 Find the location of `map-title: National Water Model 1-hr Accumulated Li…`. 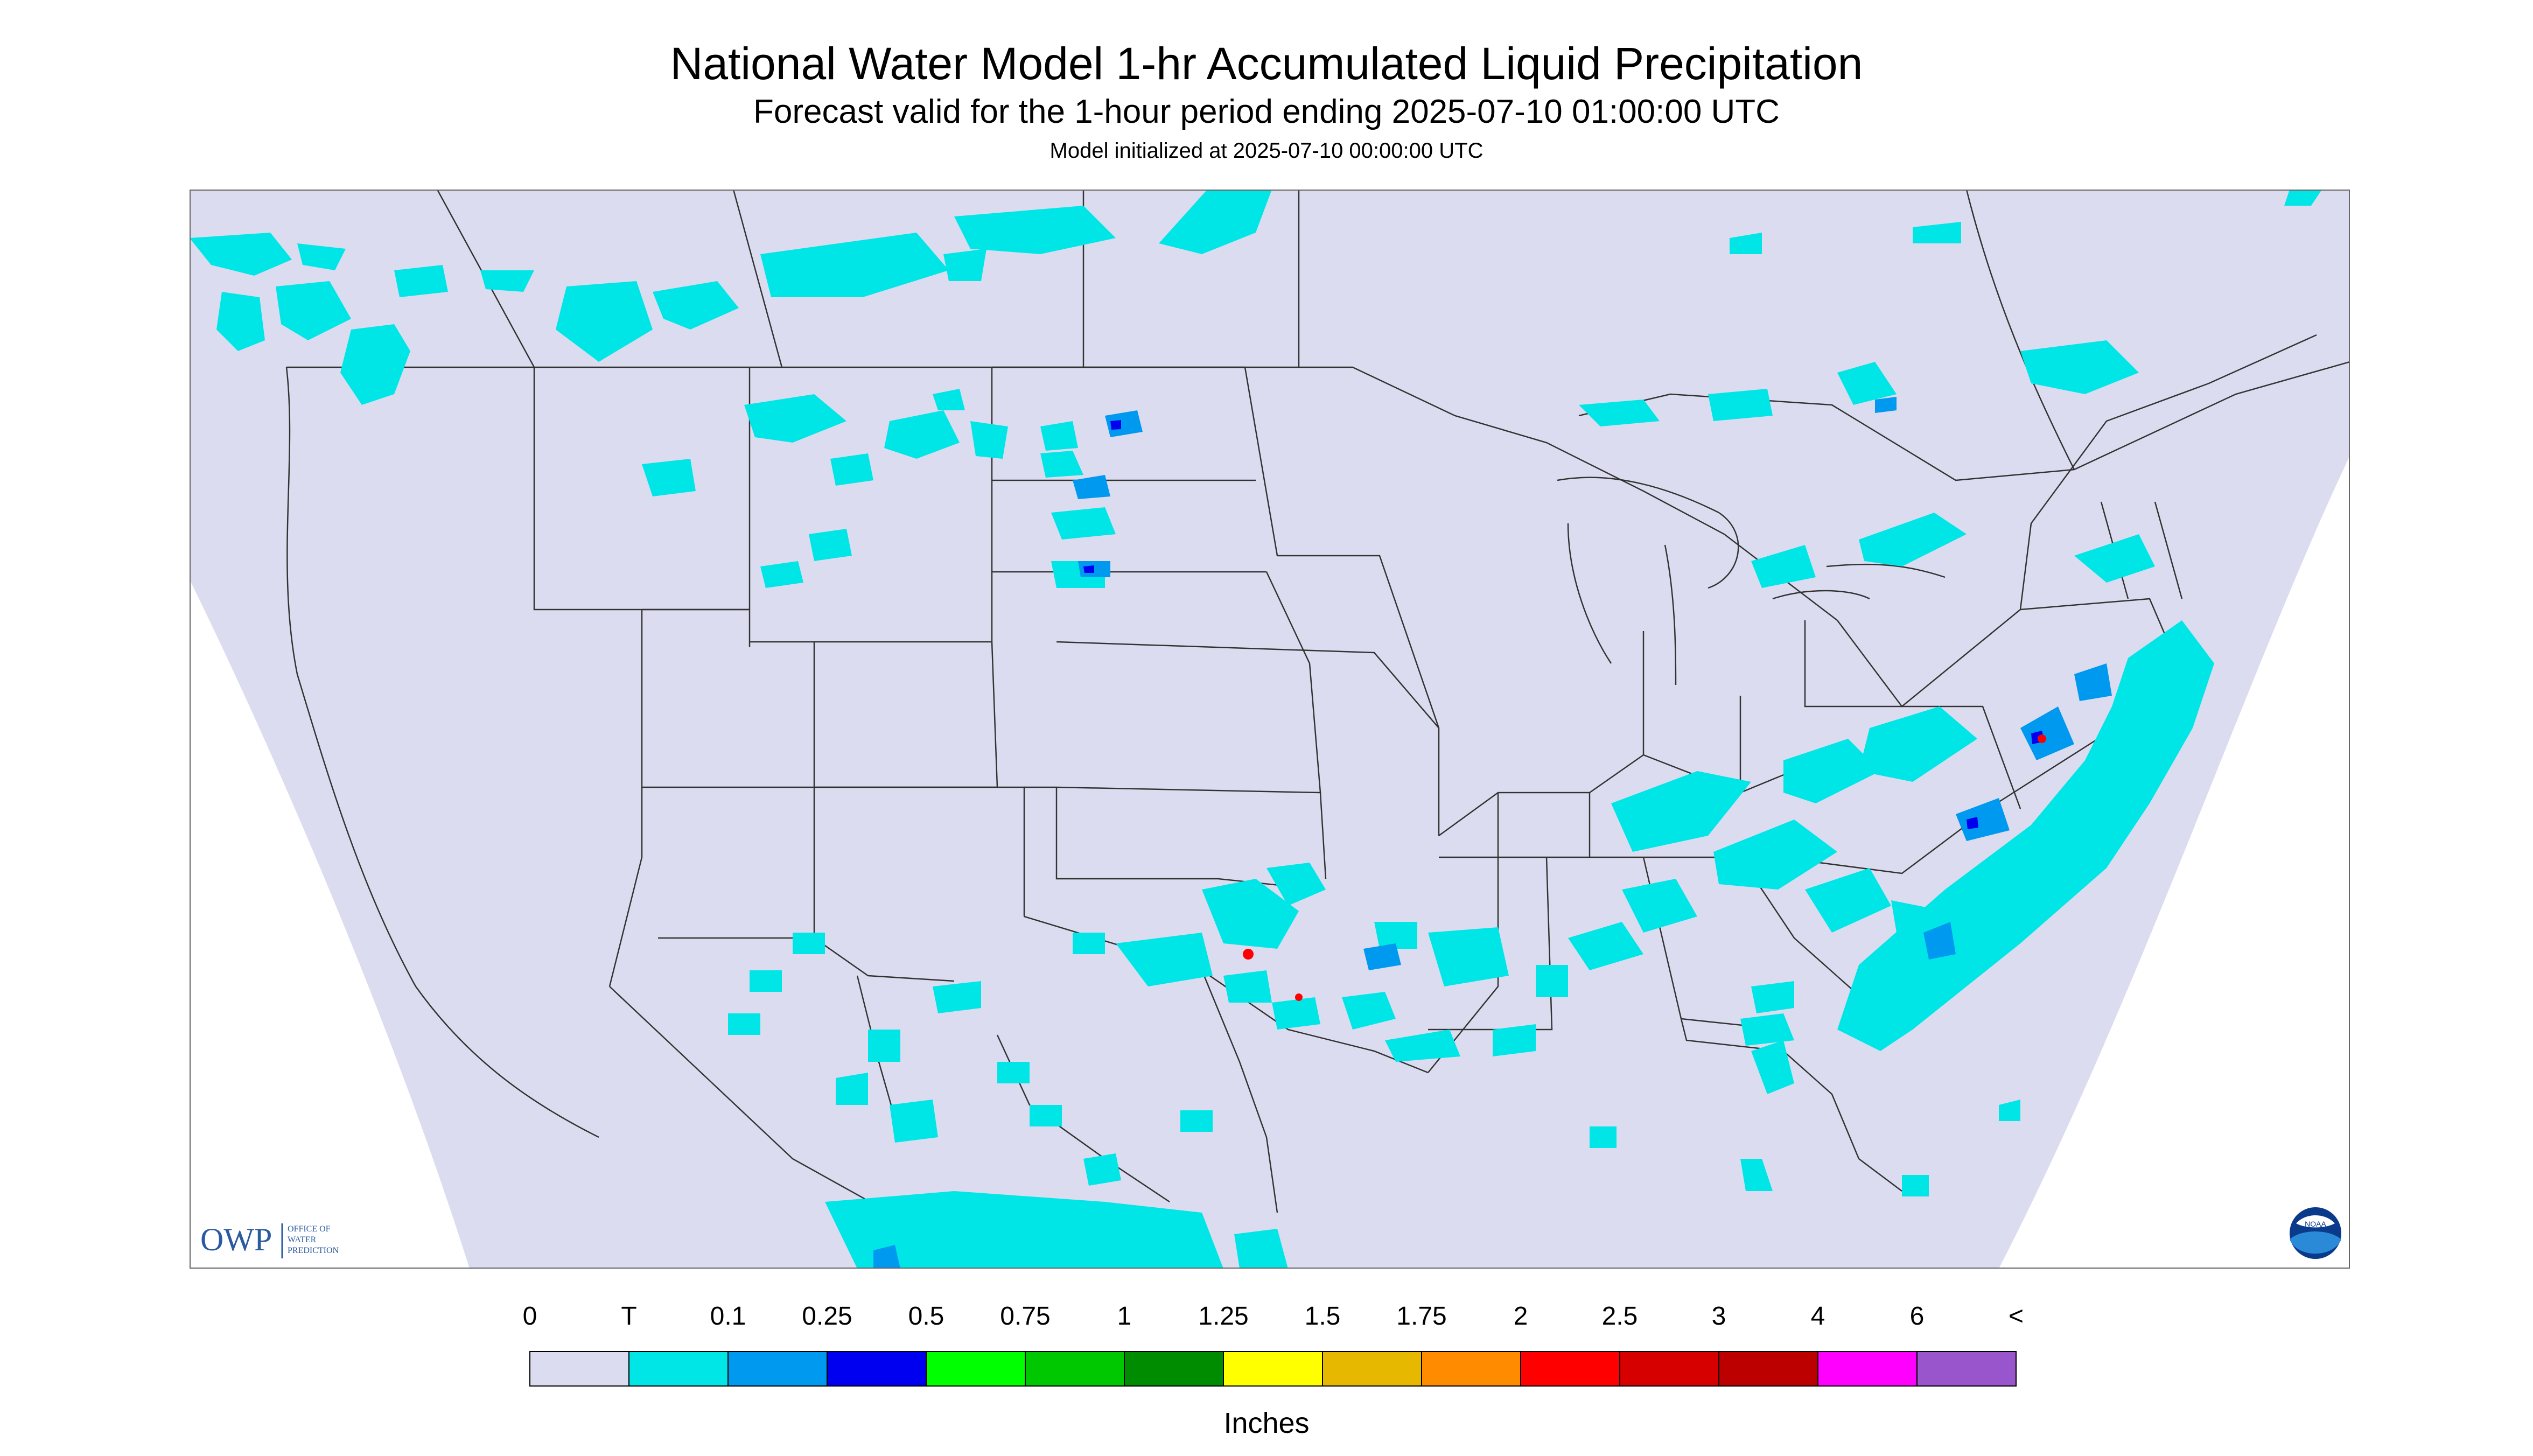

map-title: National Water Model 1-hr Accumulated Li… is located at coordinates (1266, 63).